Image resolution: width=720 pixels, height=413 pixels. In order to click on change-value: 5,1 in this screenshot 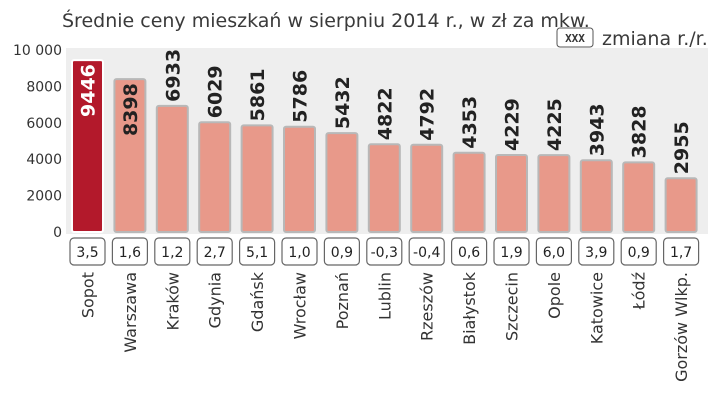, I will do `click(257, 253)`.